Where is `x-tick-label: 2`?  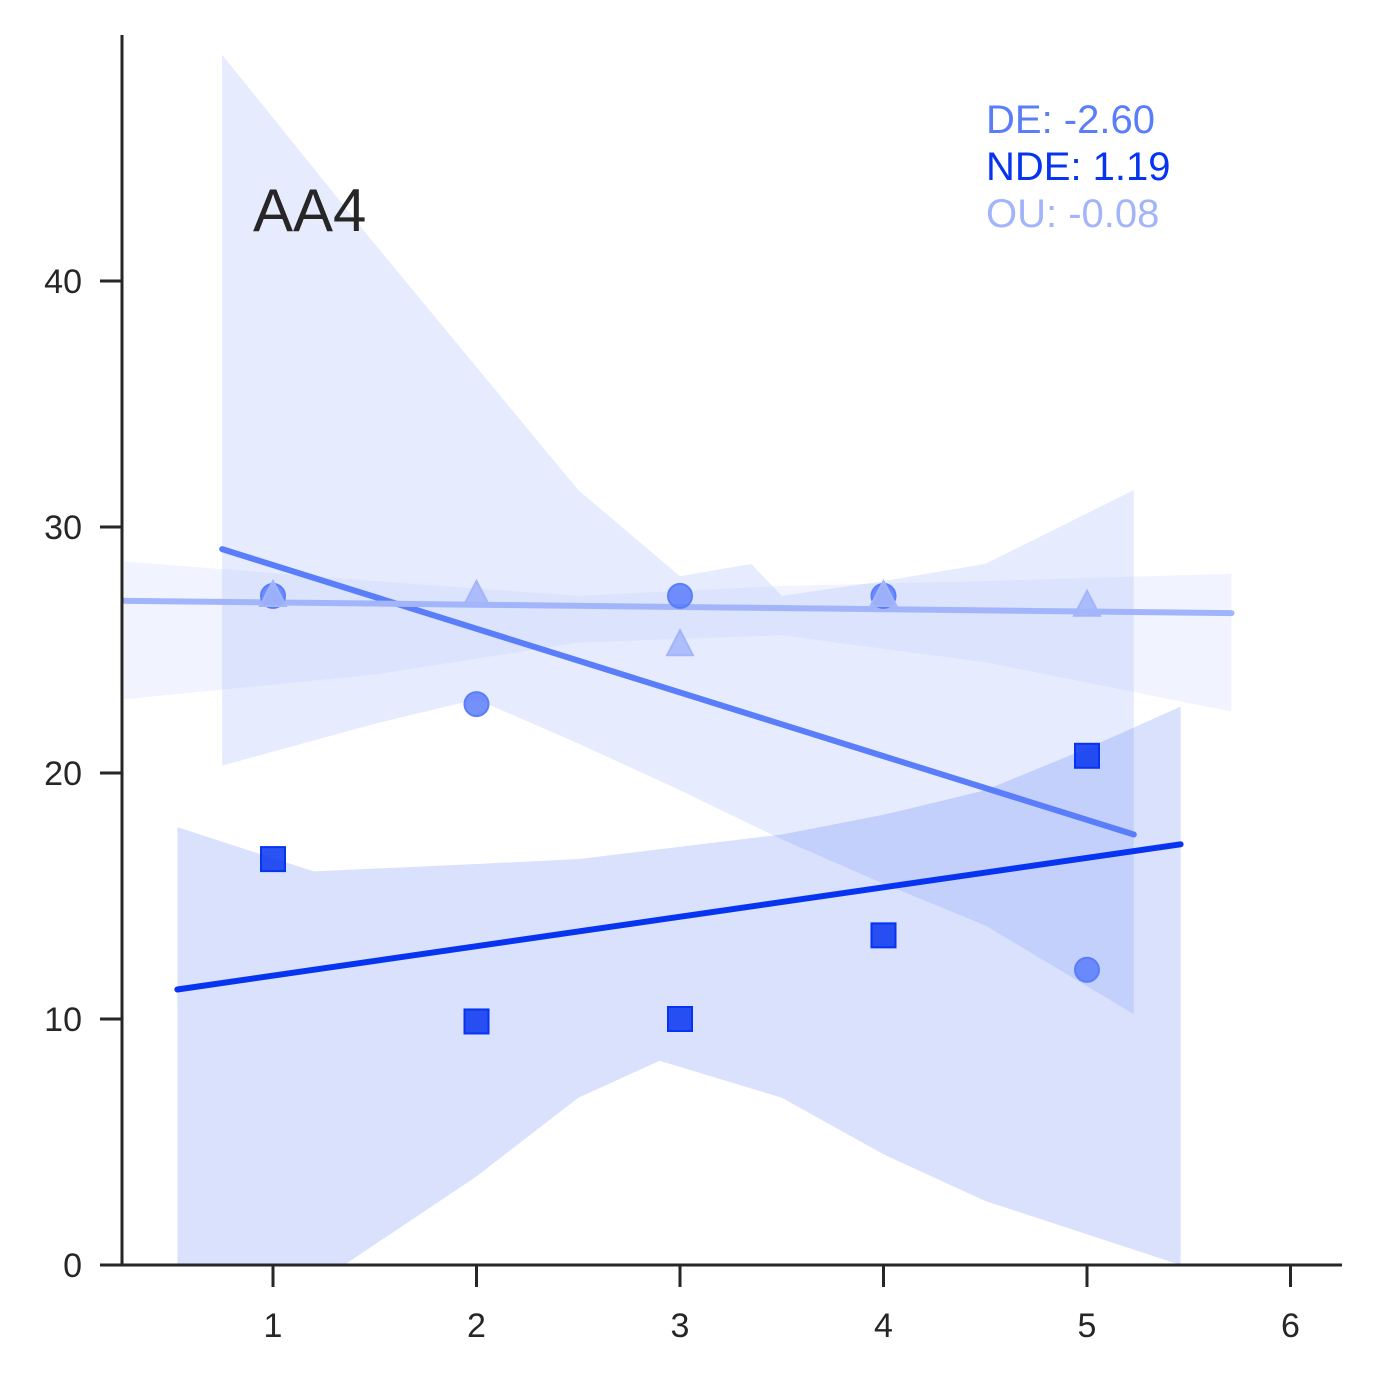
x-tick-label: 2 is located at coordinates (476, 1326).